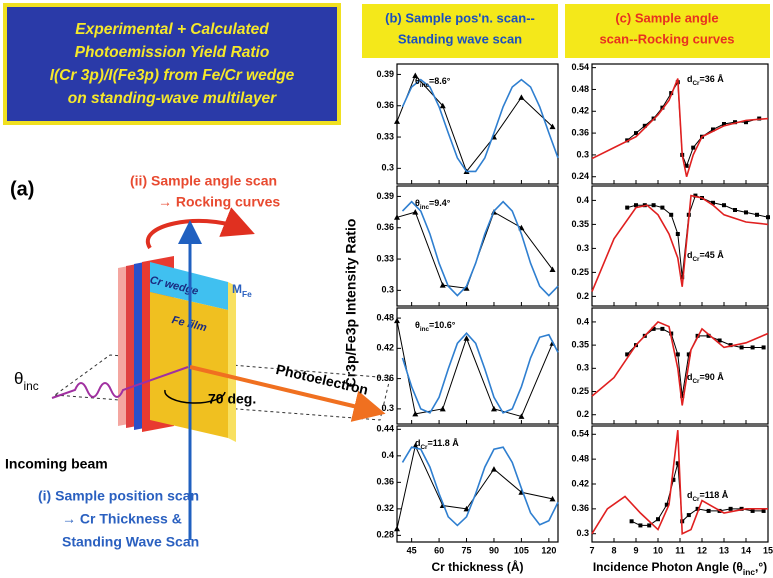 The width and height of the screenshot is (773, 578). I want to click on panel-annotation: dCr=45 Å, so click(705, 256).